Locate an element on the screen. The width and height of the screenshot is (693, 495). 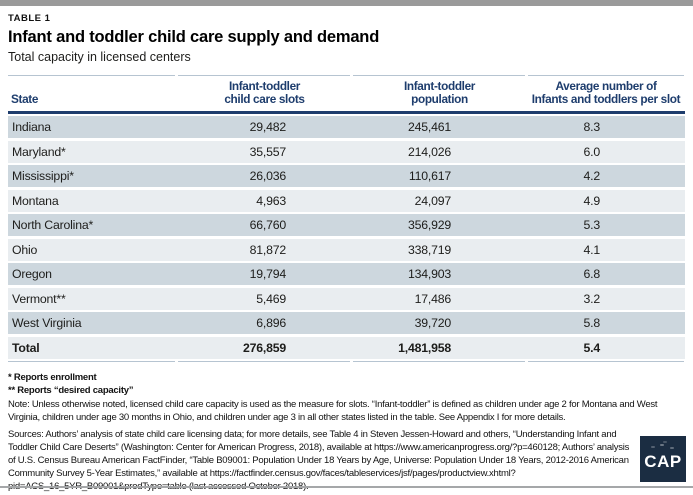
table-row-north-carolina: North Carolina* 66,760 356,929 5.3 is located at coordinates (346, 225).